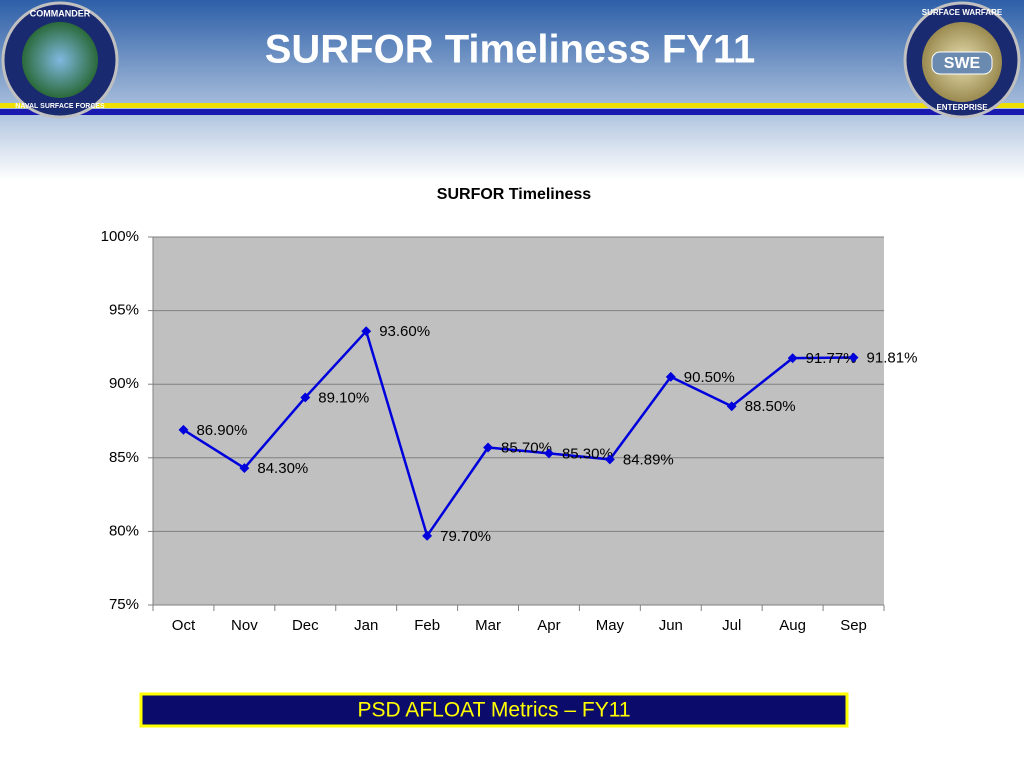 This screenshot has width=1024, height=768. I want to click on logo-text: ENTERPRISE, so click(962, 107).